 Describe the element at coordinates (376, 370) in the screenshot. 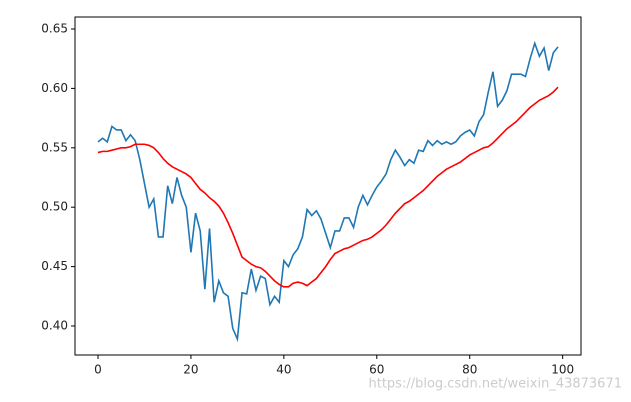

I see `x-tick-label: 60` at that location.